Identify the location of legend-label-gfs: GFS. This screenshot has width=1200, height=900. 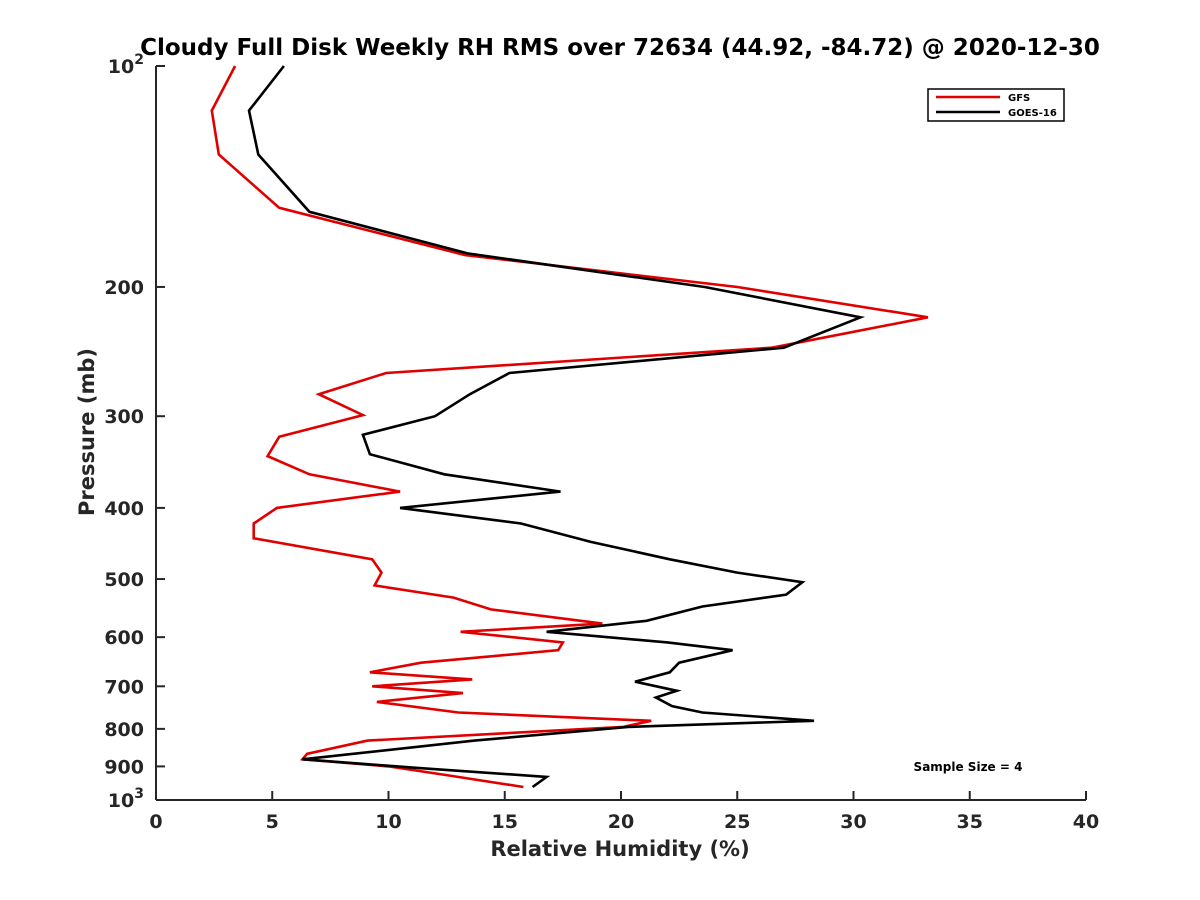
(1019, 98).